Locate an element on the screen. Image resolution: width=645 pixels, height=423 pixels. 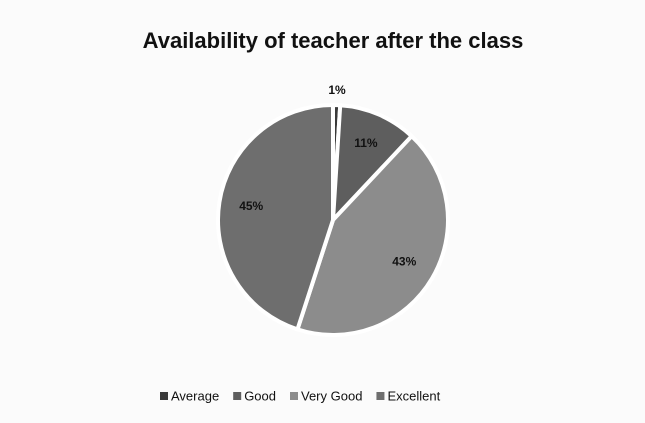
legend-label: Good is located at coordinates (260, 395).